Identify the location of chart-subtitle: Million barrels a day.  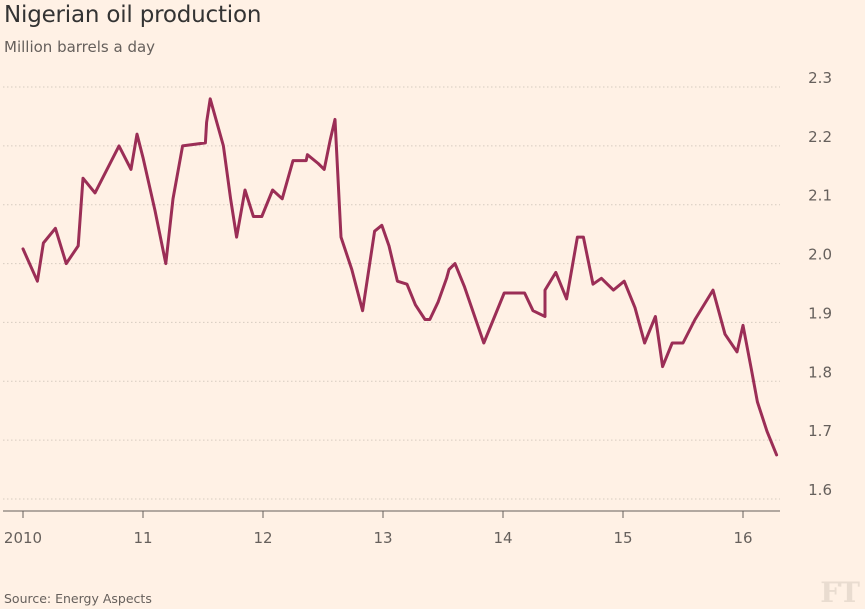
(80, 47).